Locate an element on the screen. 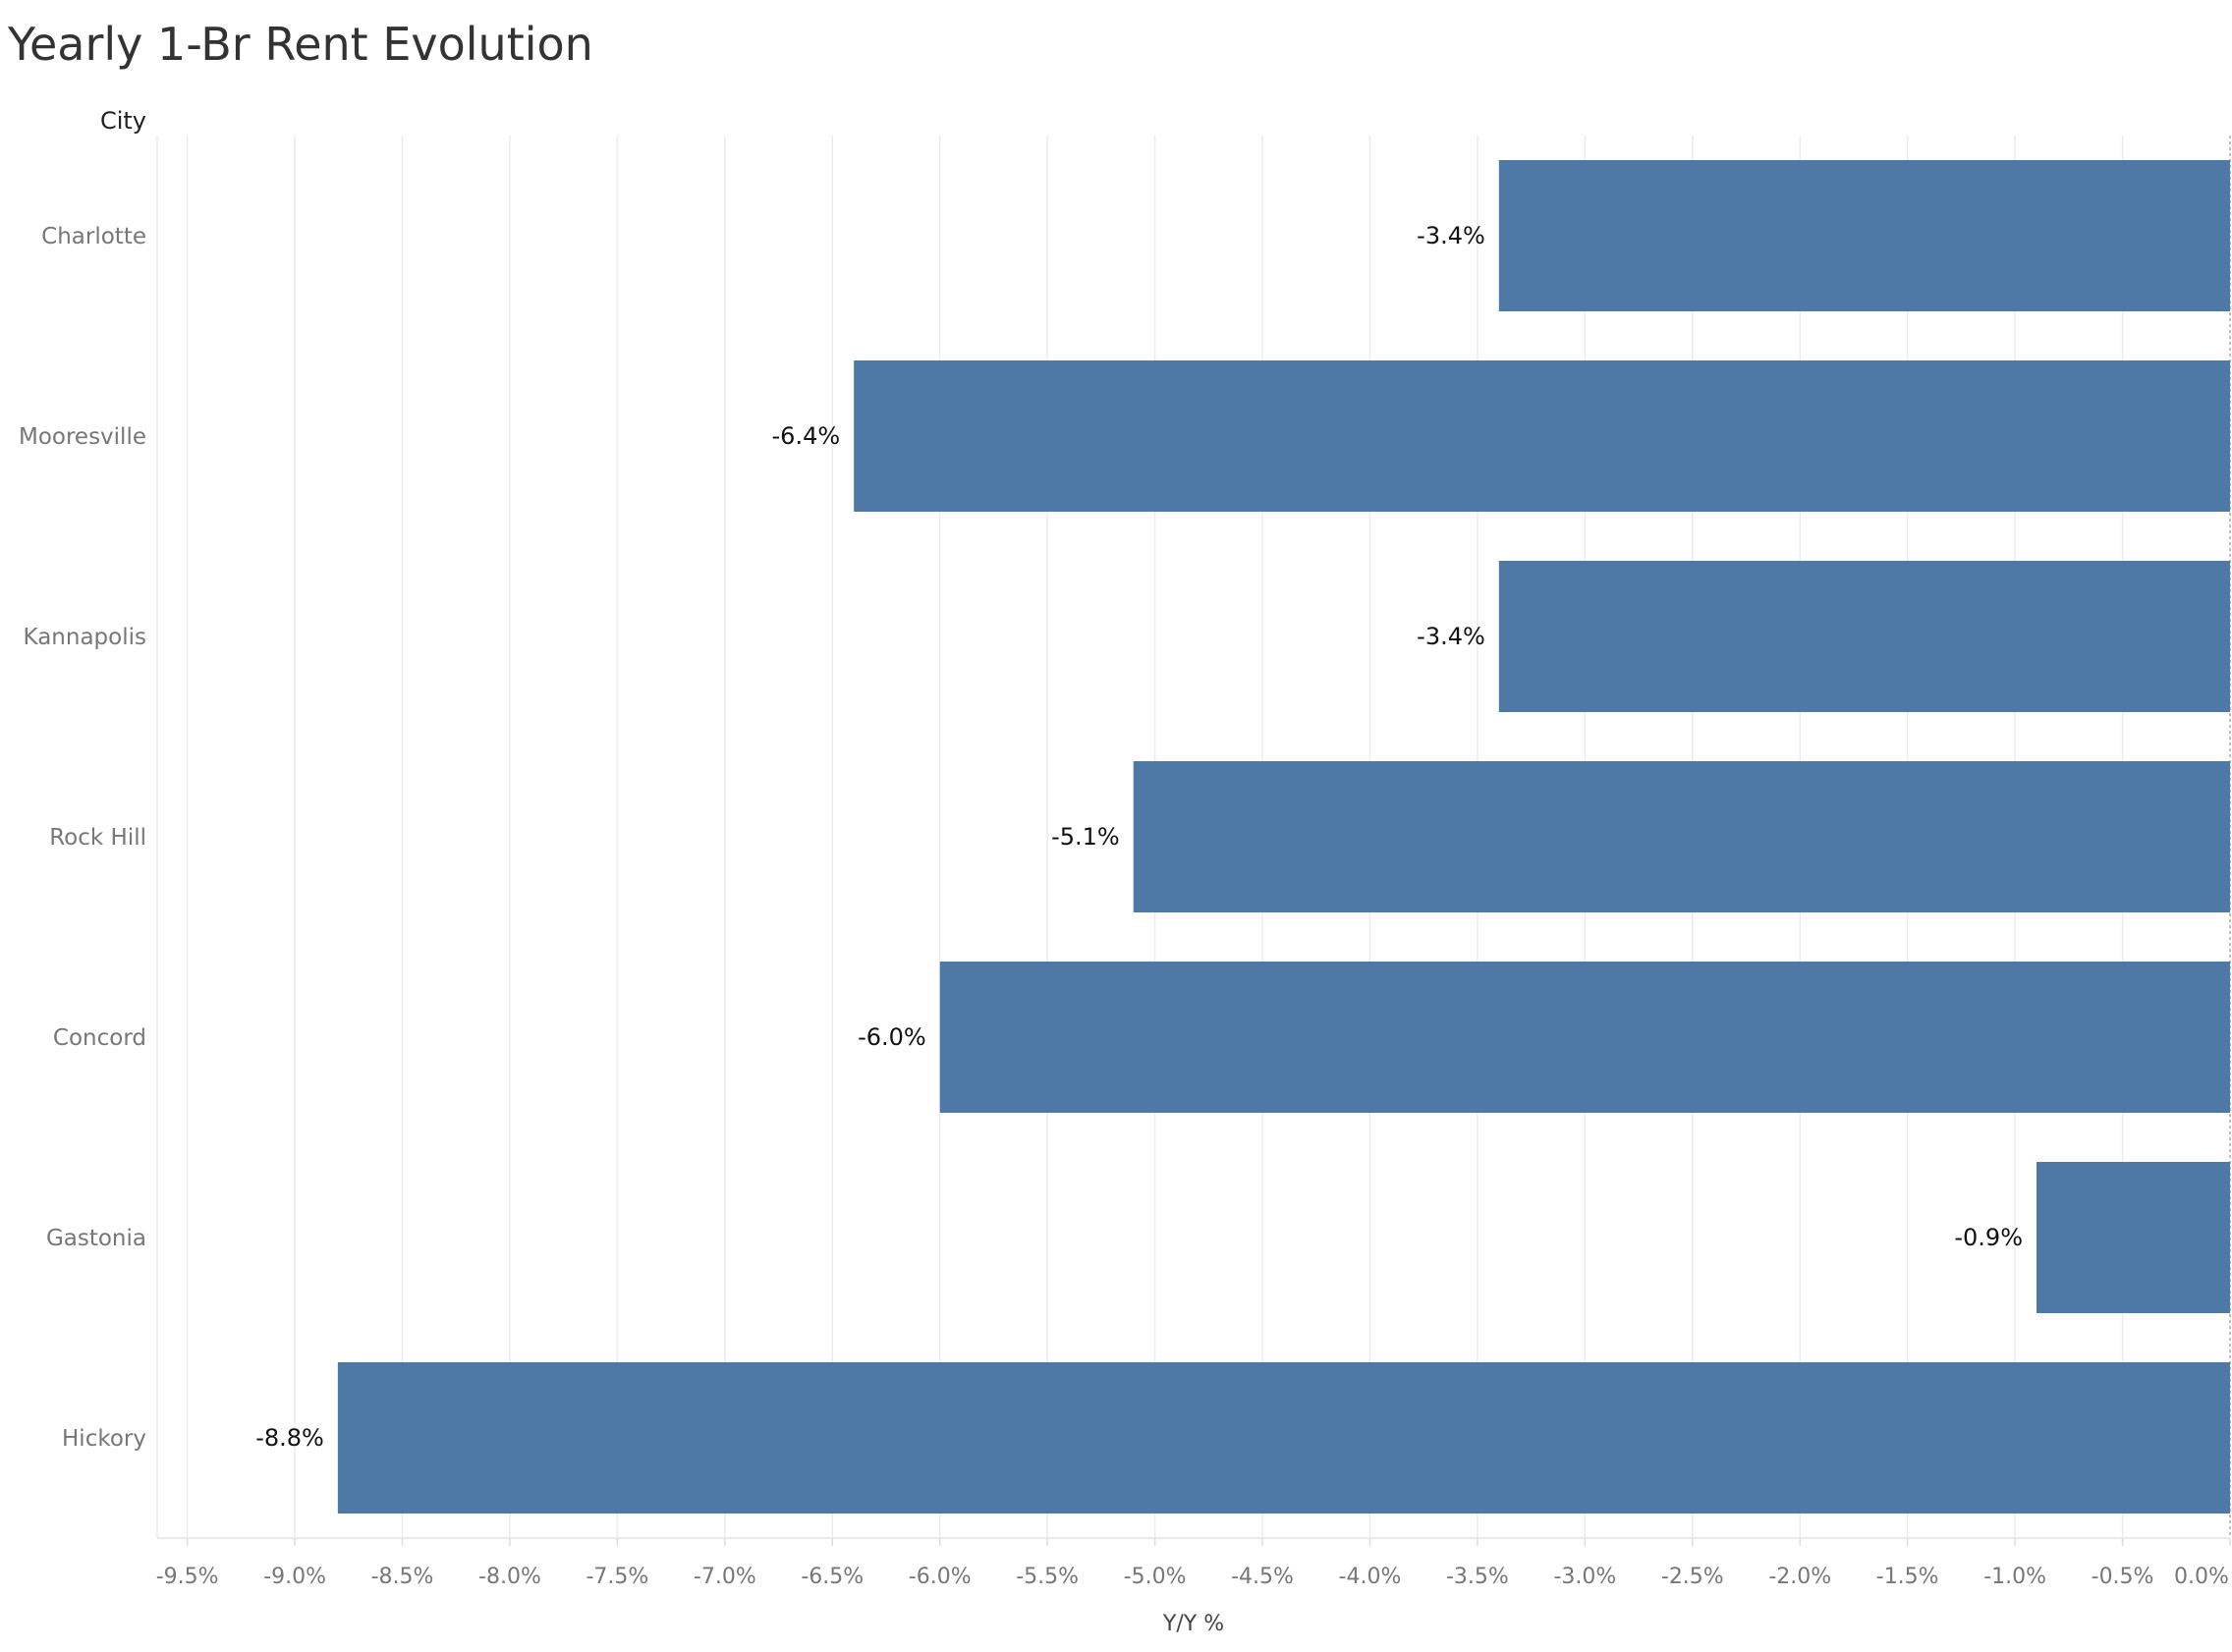 This screenshot has width=2232, height=1652. x-tick-label: -9.0% is located at coordinates (294, 1577).